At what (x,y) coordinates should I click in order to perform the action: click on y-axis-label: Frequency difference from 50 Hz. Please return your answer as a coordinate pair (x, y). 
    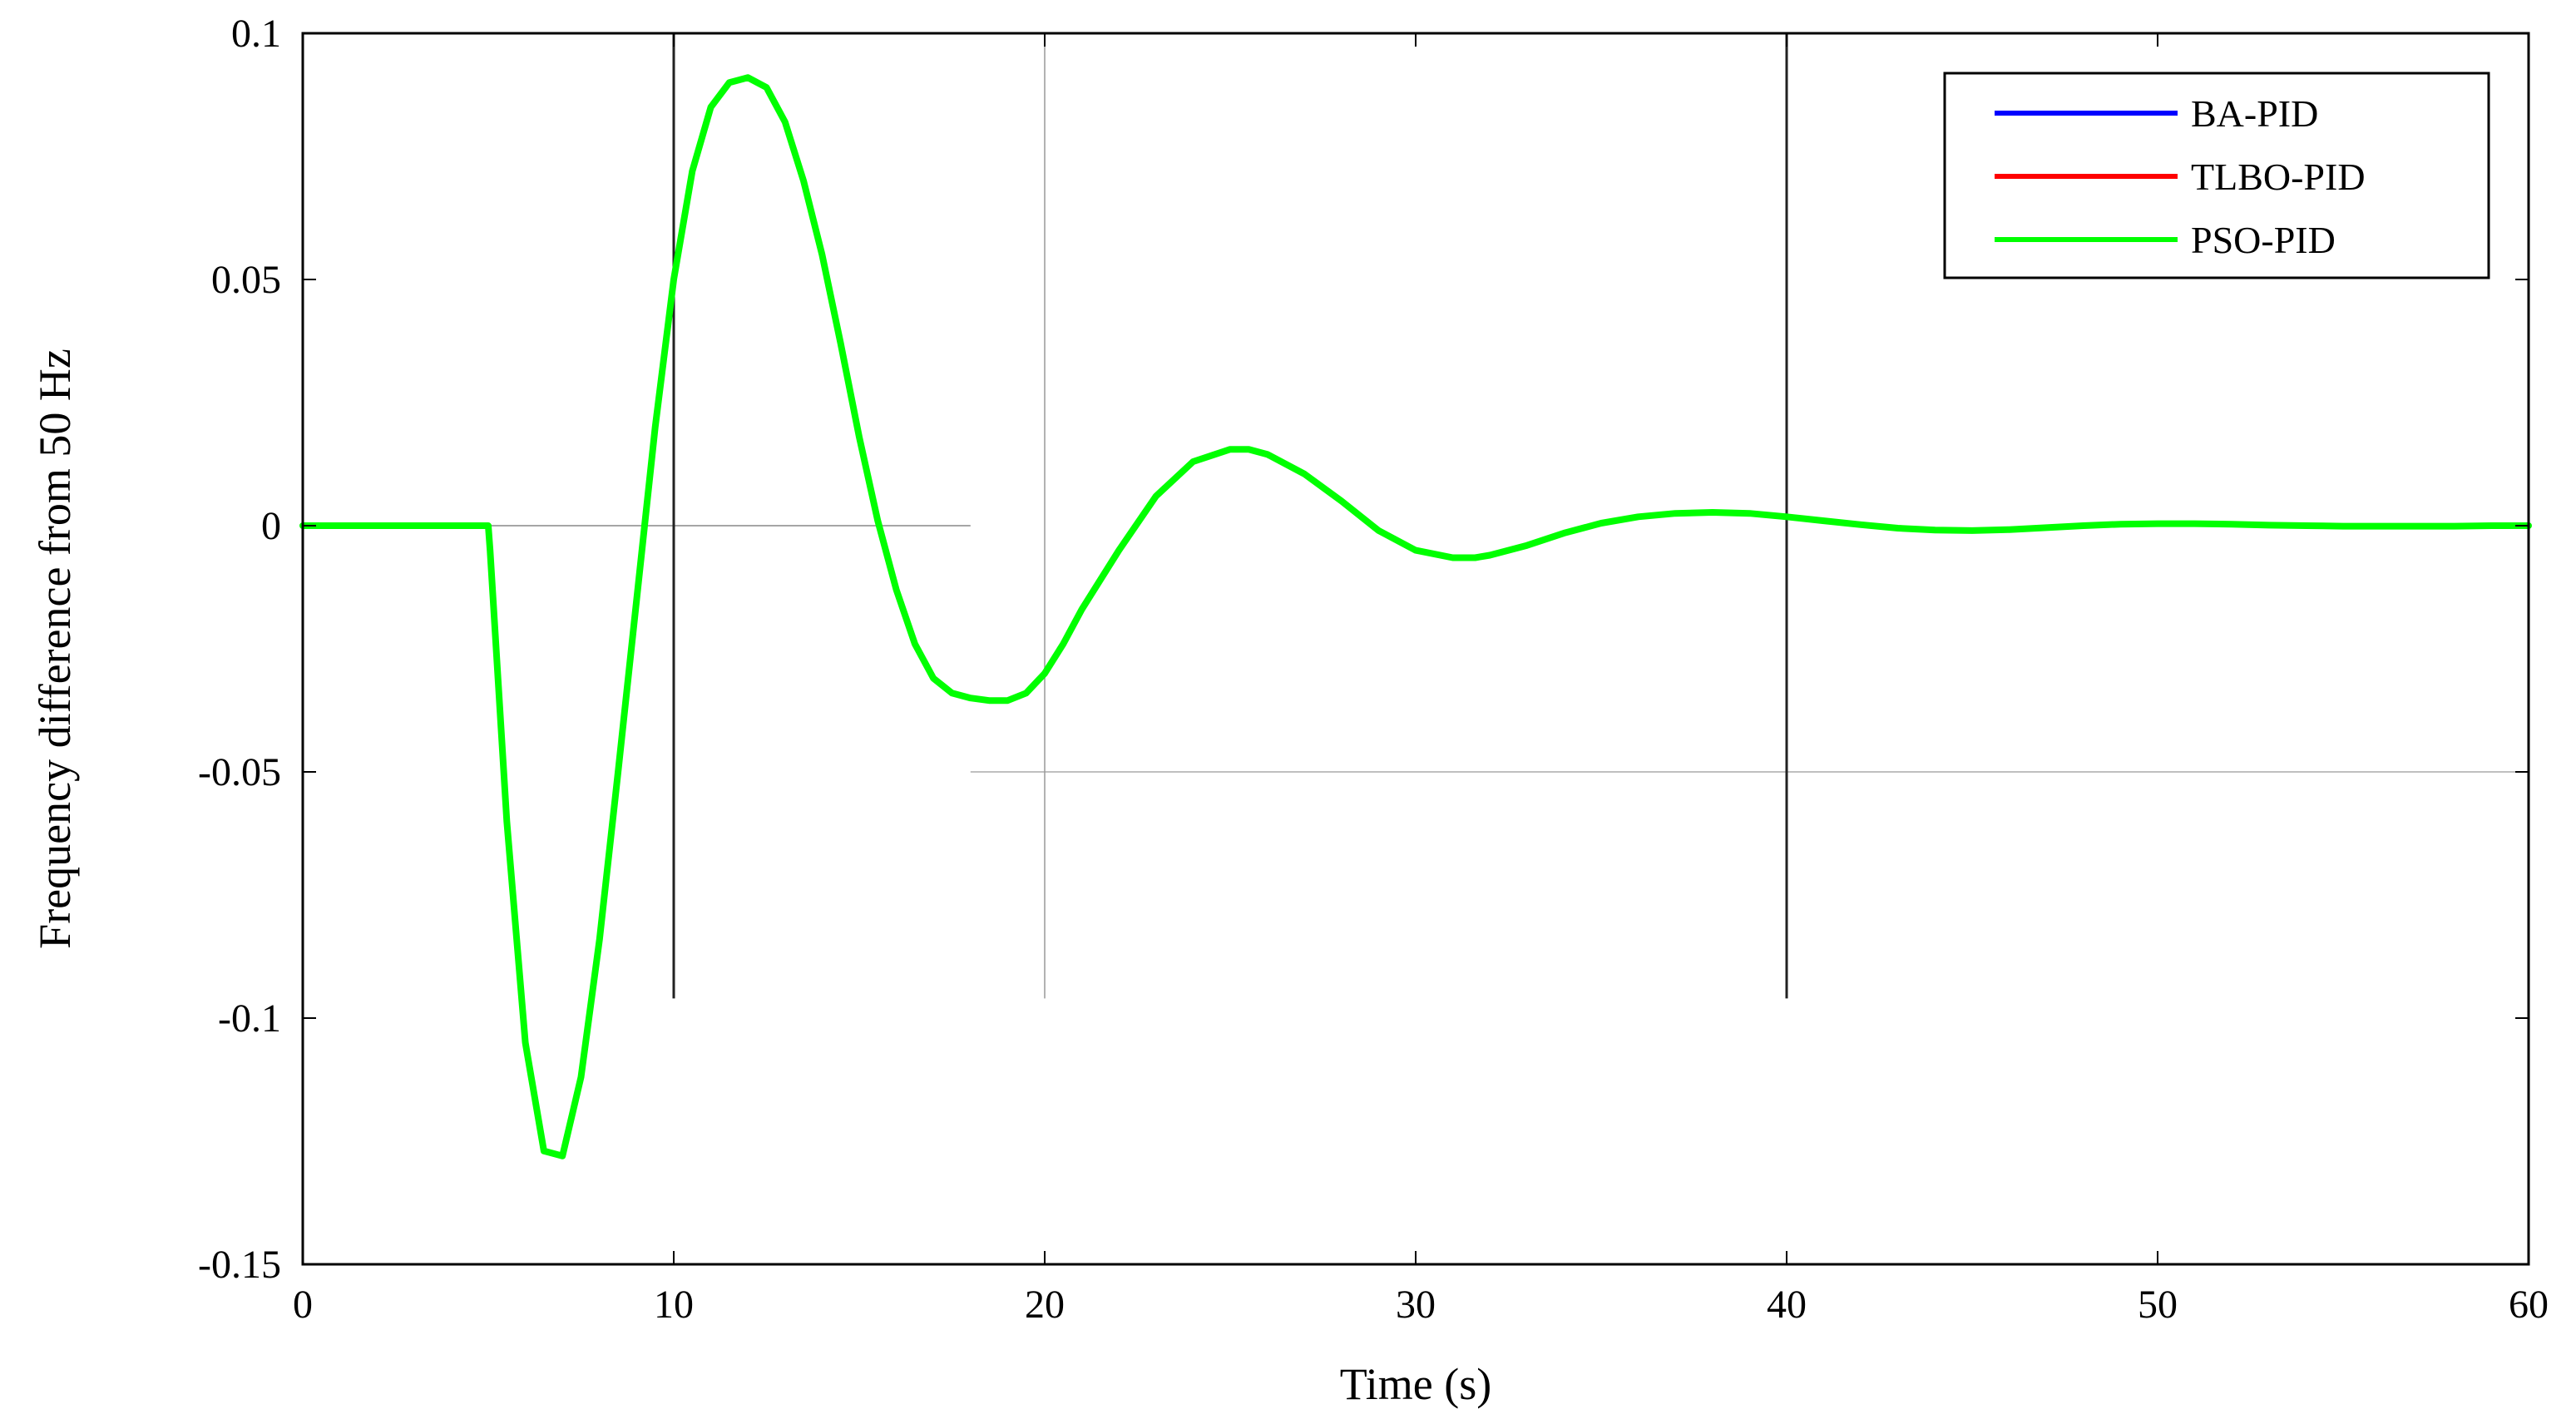
    Looking at the image, I should click on (55, 649).